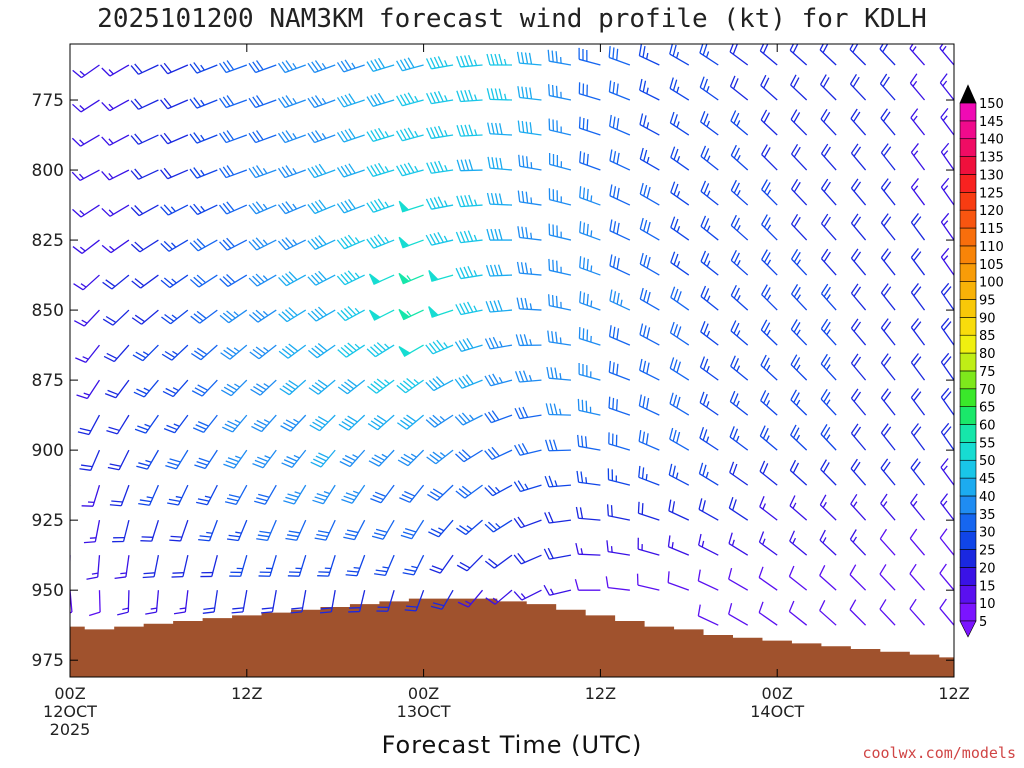 This screenshot has height=768, width=1024. I want to click on colorbar-segment, so click(968, 487).